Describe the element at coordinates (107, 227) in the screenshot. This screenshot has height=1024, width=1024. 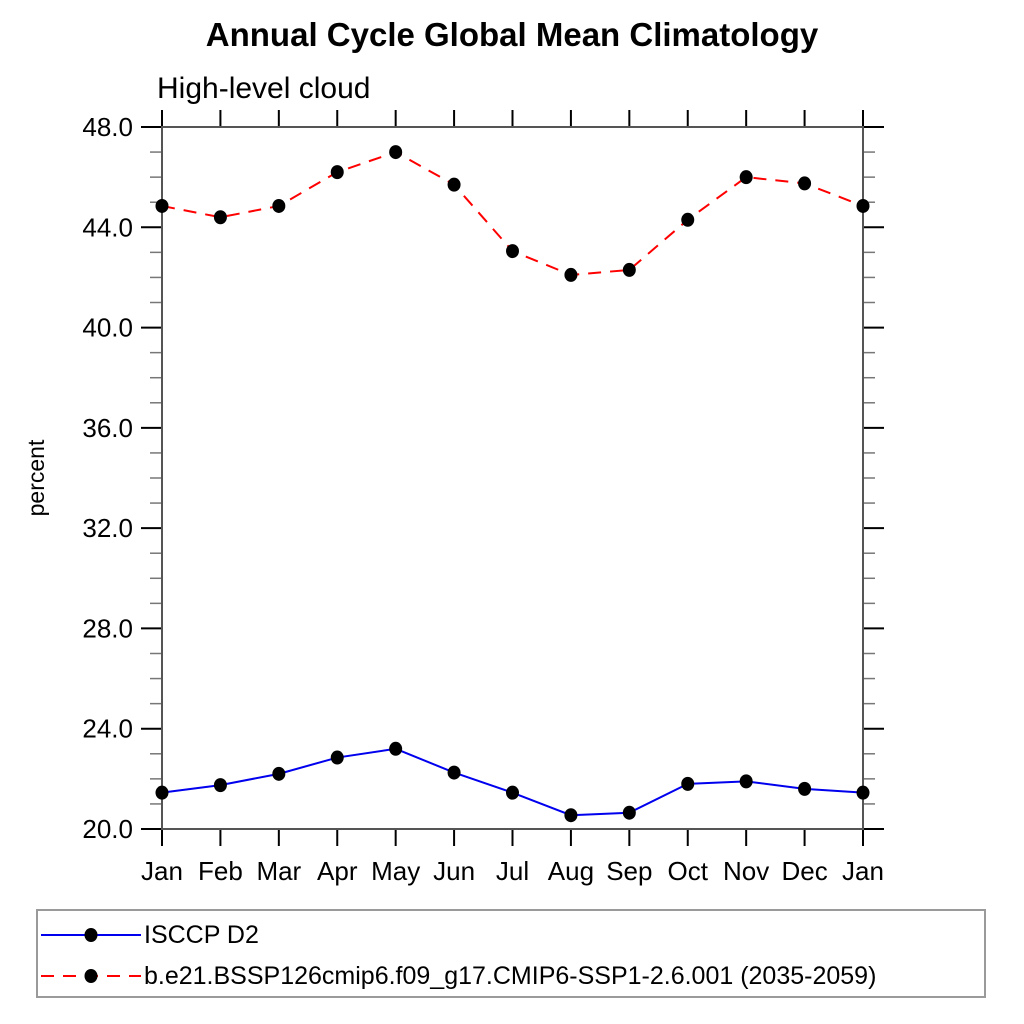
I see `y-tick-label: 44.0` at that location.